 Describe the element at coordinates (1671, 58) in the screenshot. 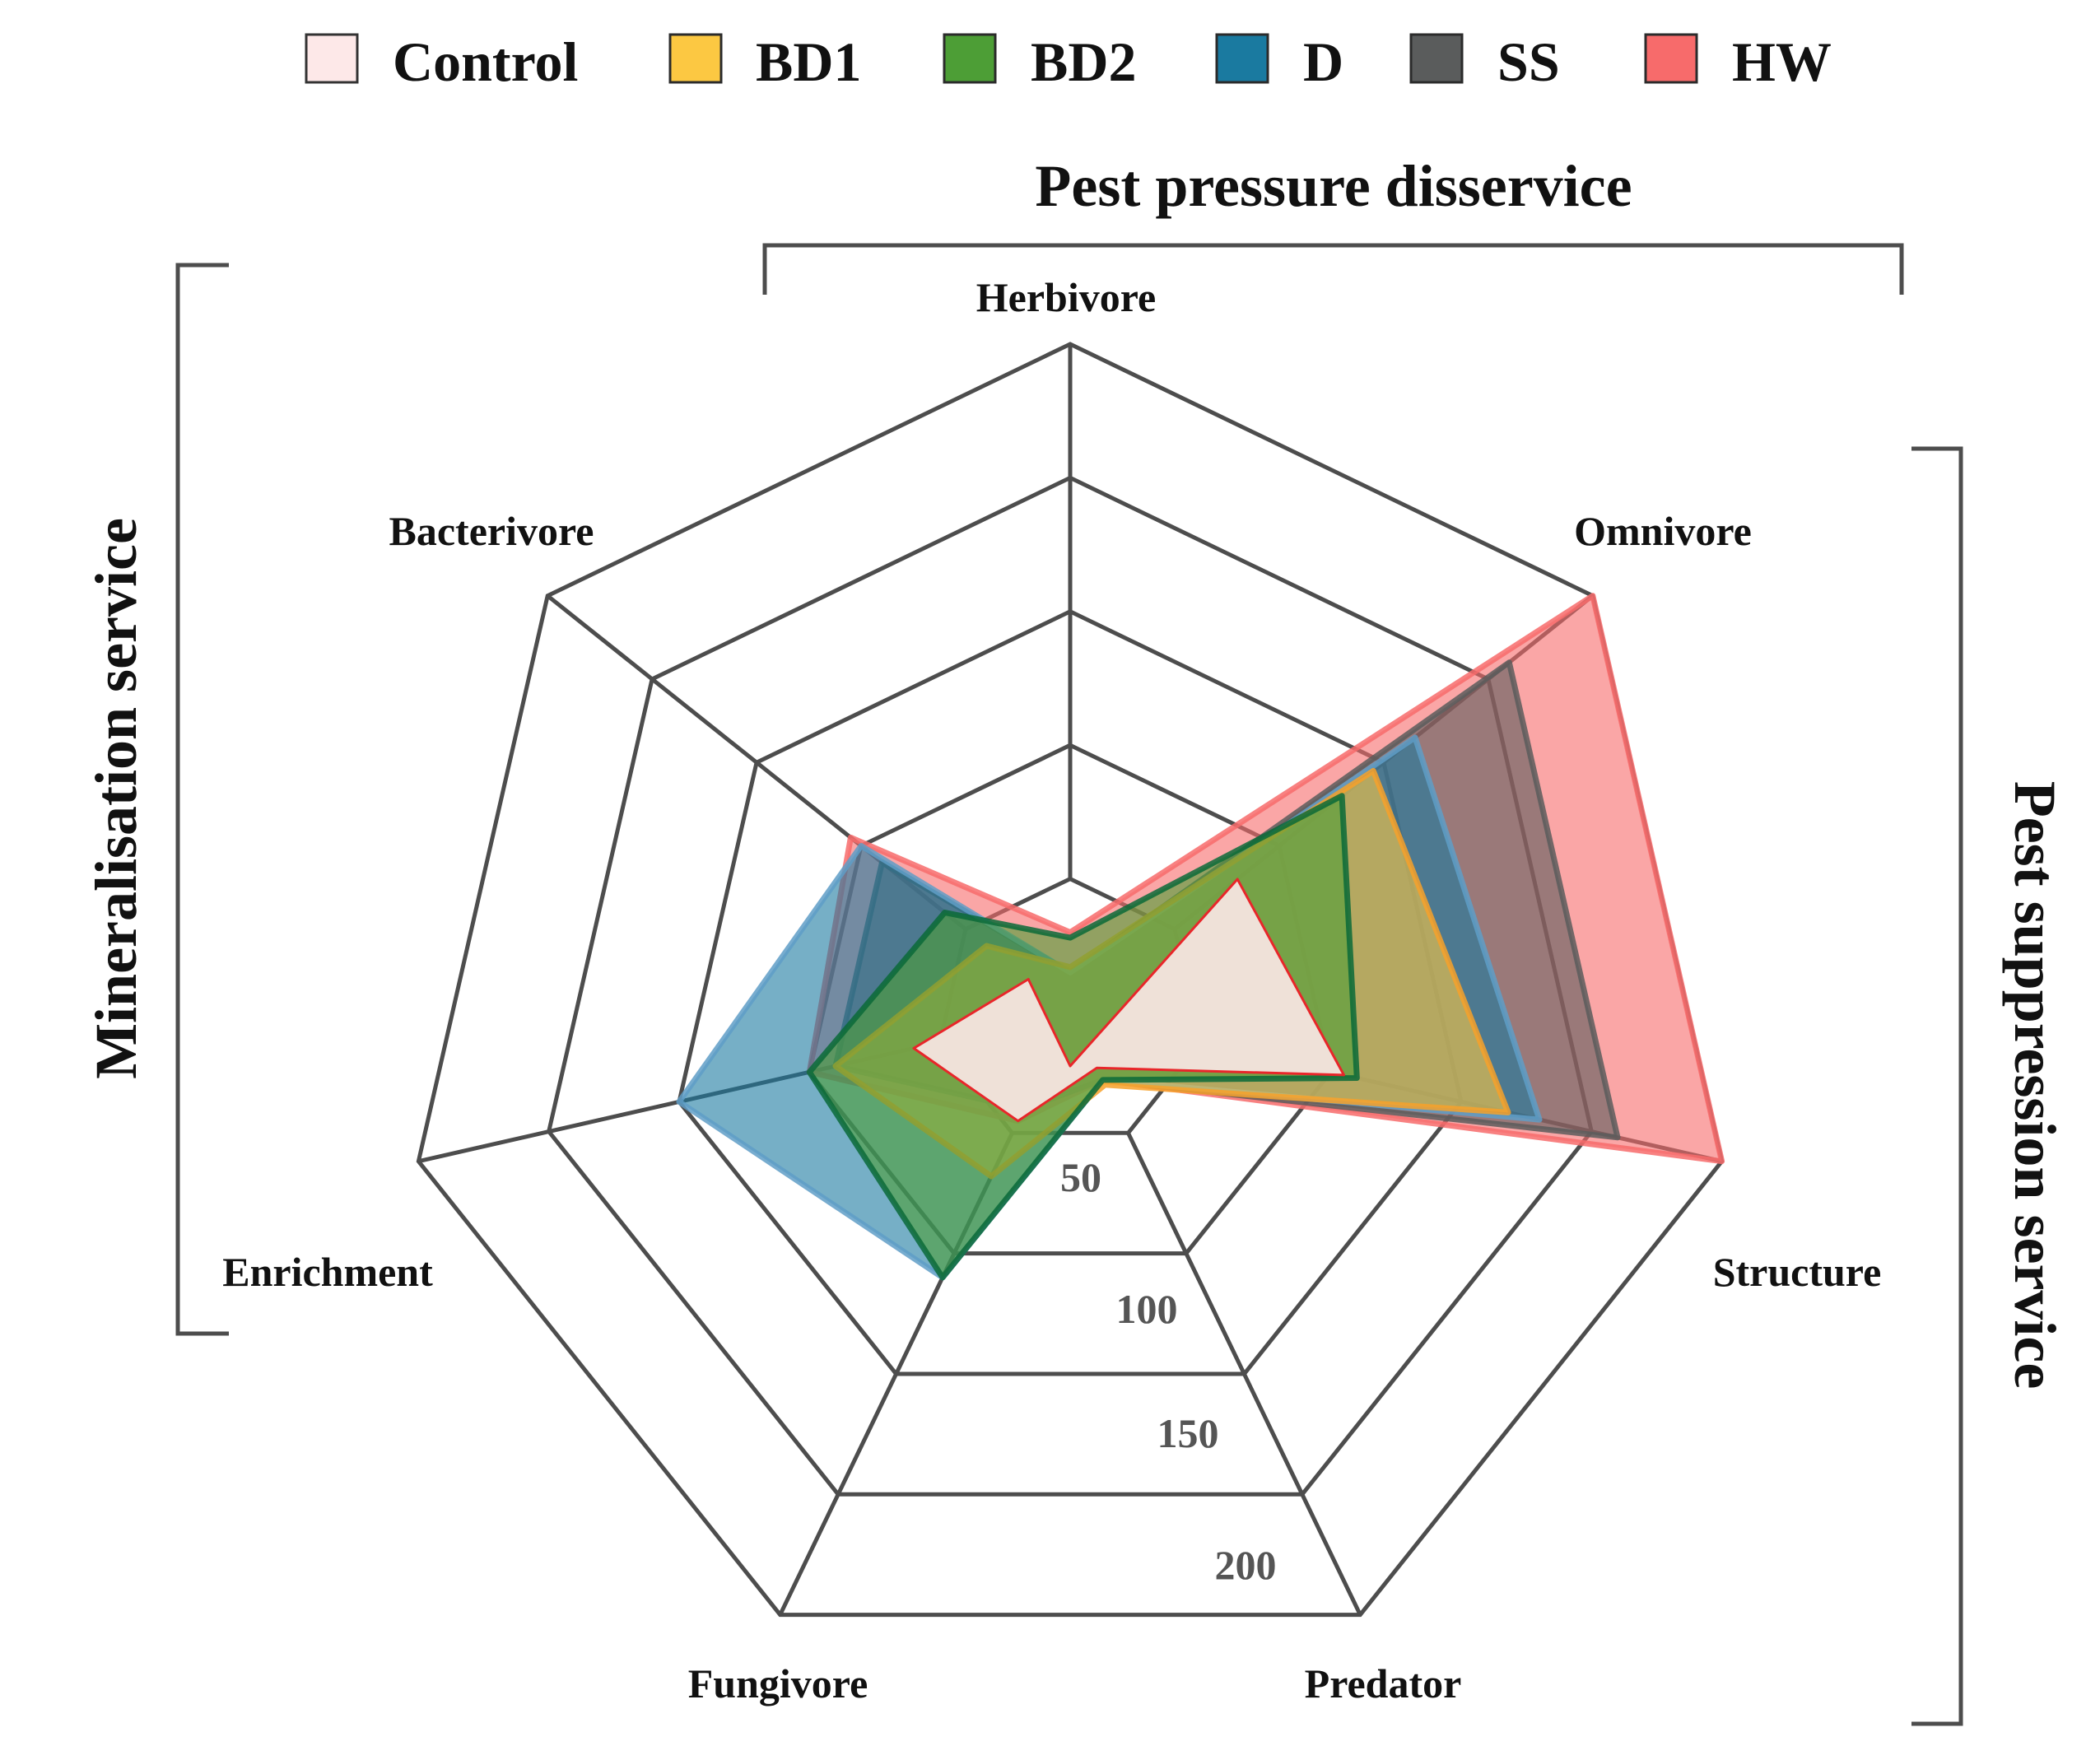

I see `legend-swatch-hw` at that location.